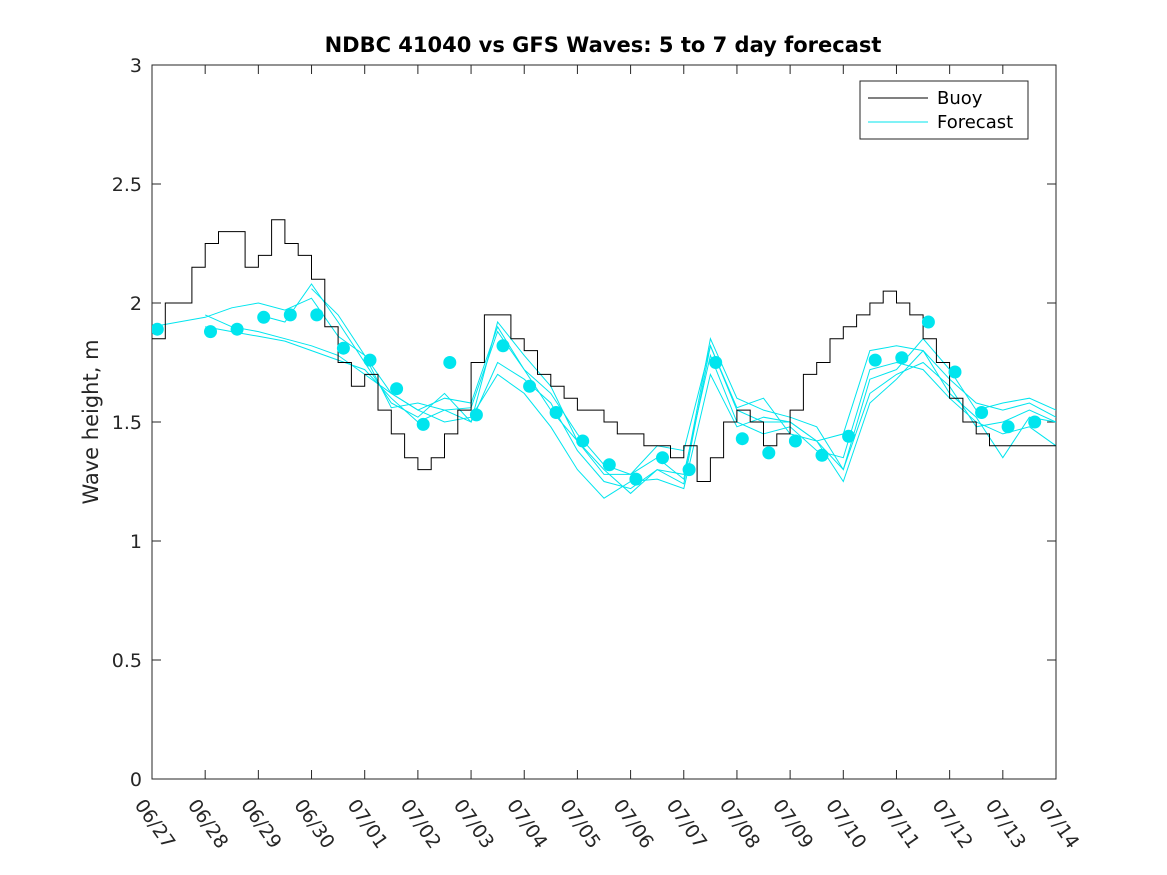 This screenshot has height=875, width=1167. What do you see at coordinates (686, 823) in the screenshot?
I see `x-tick-label: 07/07` at bounding box center [686, 823].